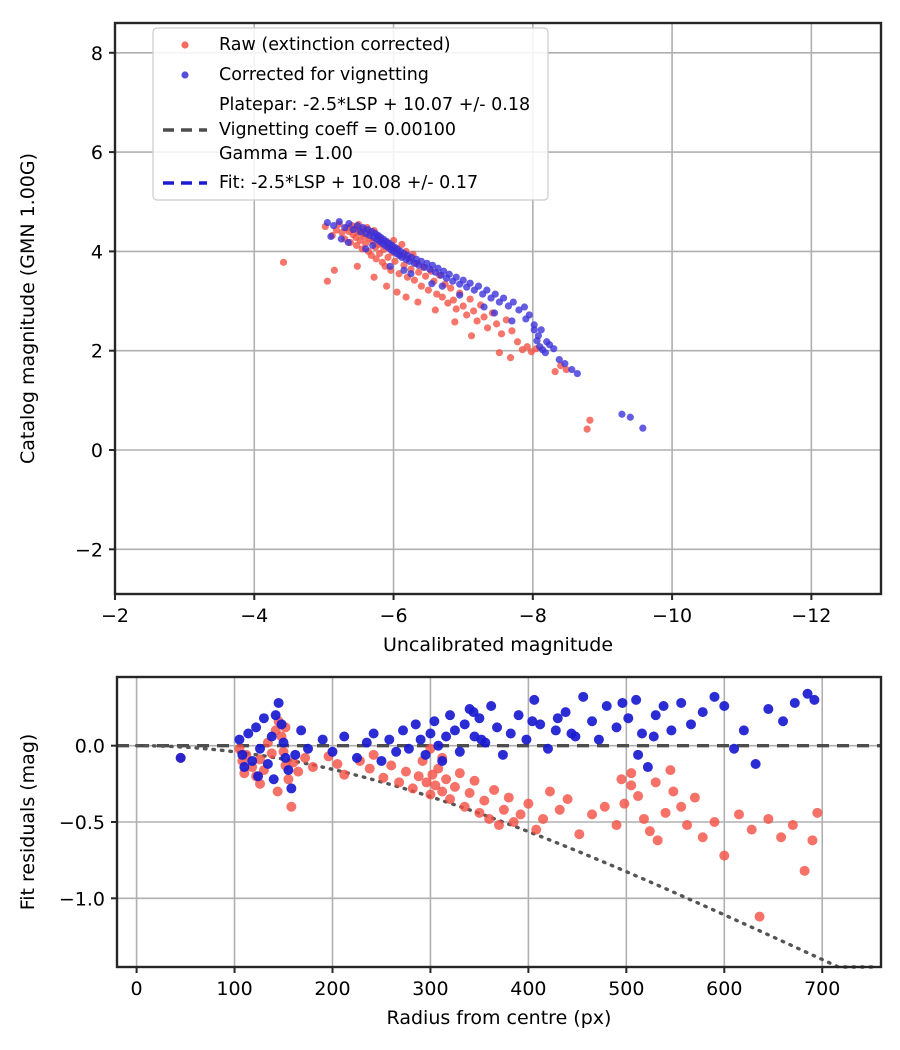 Image resolution: width=900 pixels, height=1050 pixels. I want to click on legend-background, so click(350, 114).